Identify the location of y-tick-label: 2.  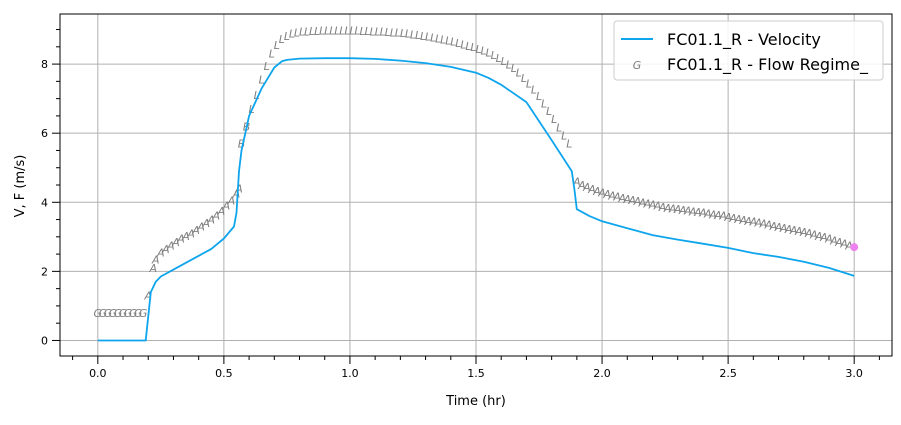
(44, 271).